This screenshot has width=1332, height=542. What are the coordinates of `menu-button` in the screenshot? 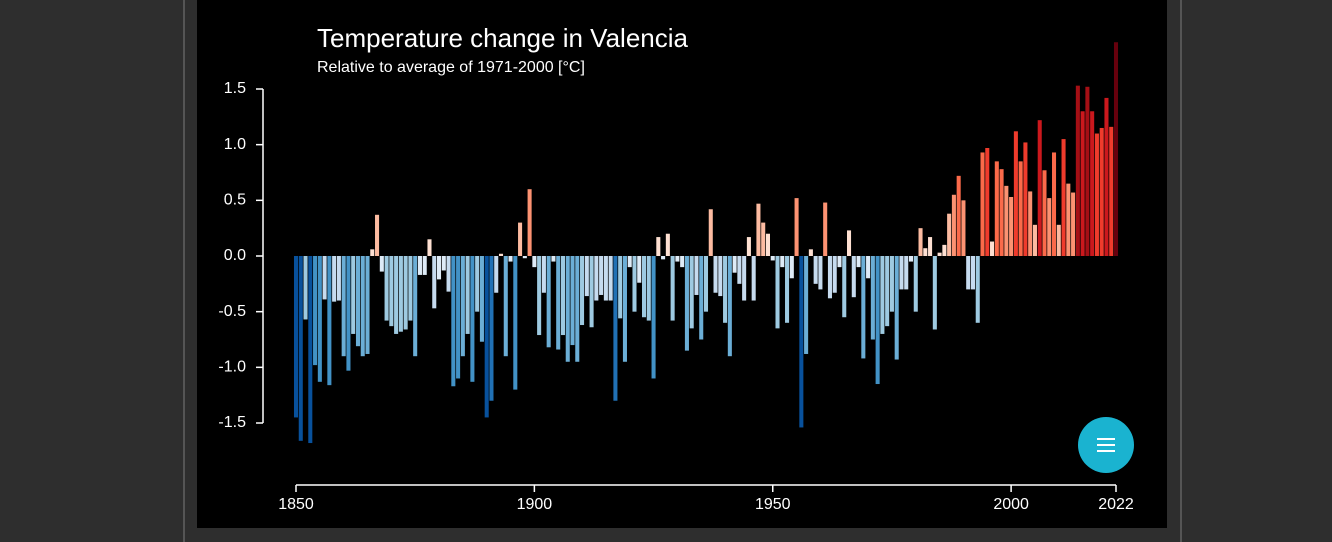 It's located at (1106, 445).